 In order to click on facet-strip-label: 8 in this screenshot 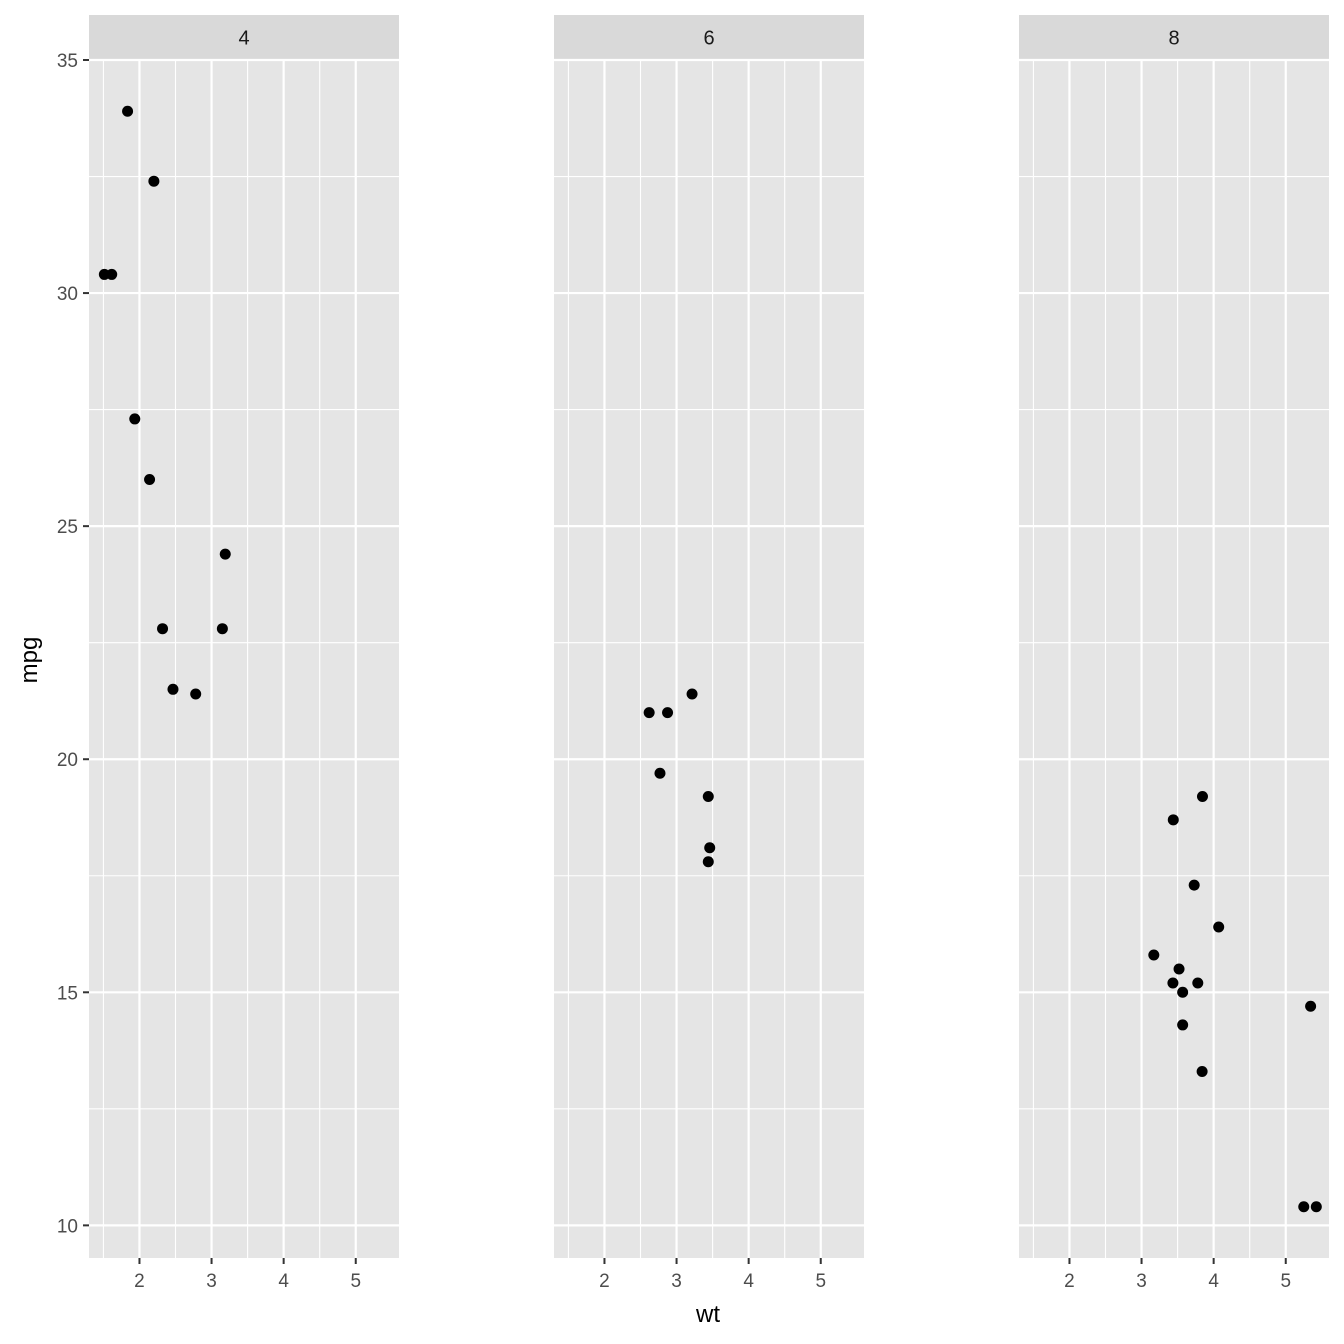, I will do `click(1173, 39)`.